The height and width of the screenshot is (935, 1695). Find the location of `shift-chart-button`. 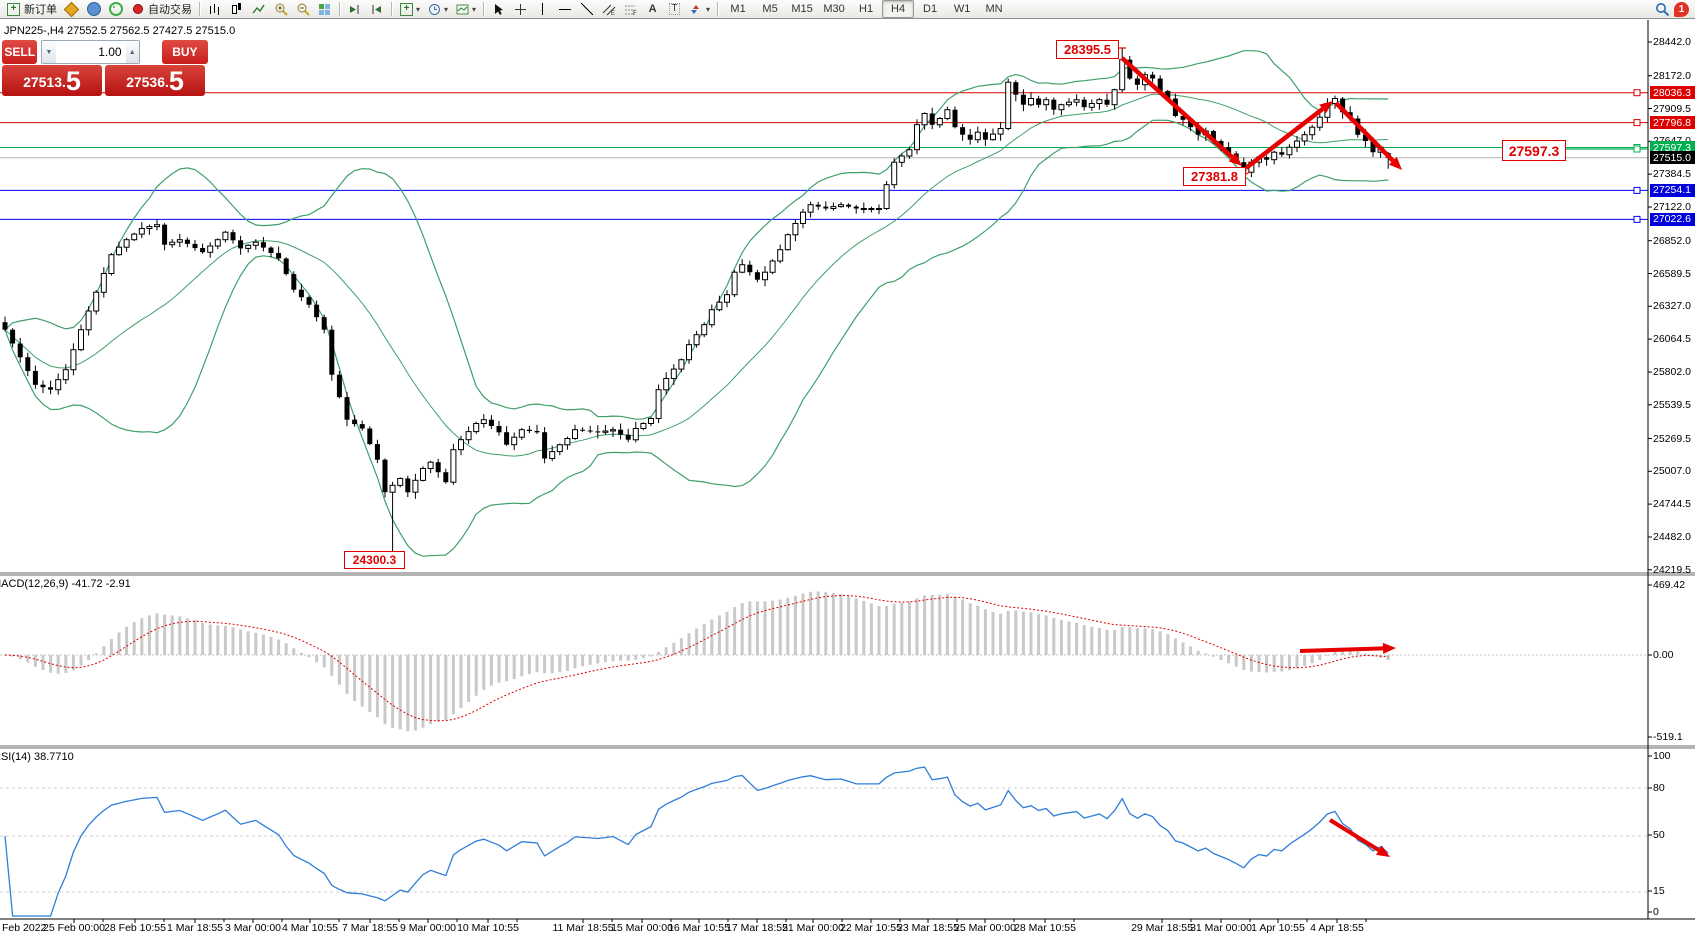

shift-chart-button is located at coordinates (354, 9).